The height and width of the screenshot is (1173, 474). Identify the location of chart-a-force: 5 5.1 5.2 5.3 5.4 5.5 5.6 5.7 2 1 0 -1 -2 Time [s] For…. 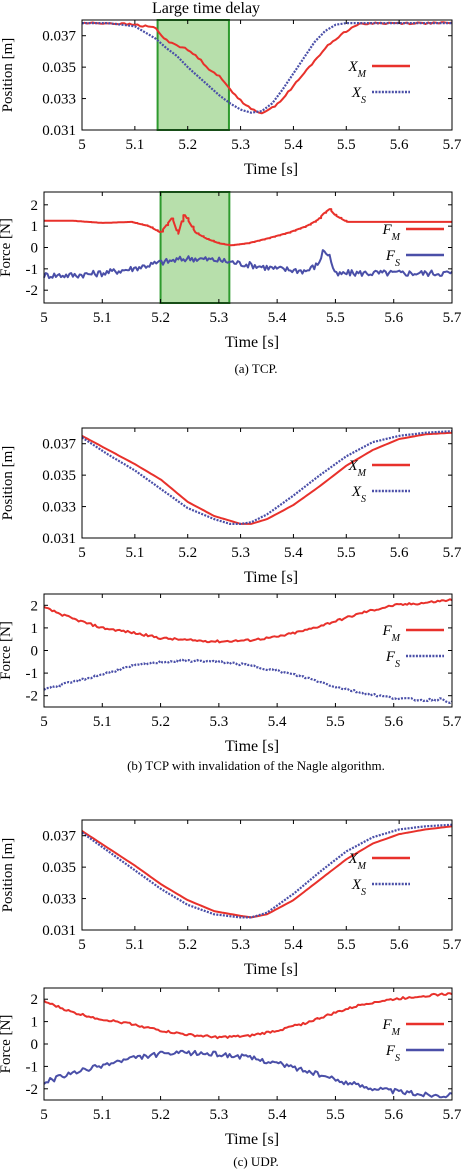
(231, 271).